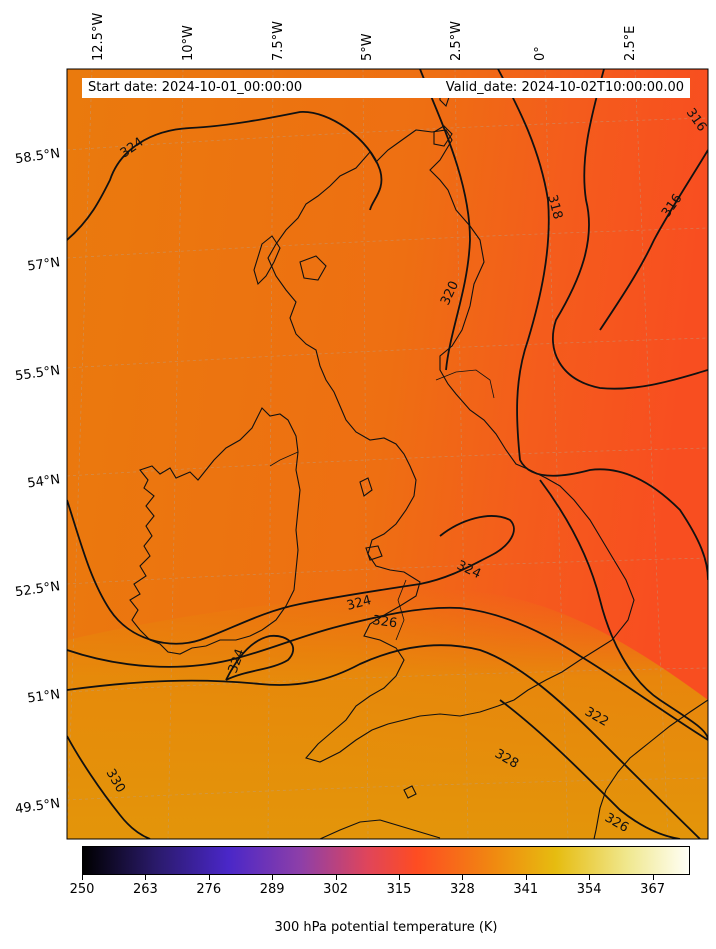  What do you see at coordinates (82, 889) in the screenshot?
I see `colorbar-tick-label: 250` at bounding box center [82, 889].